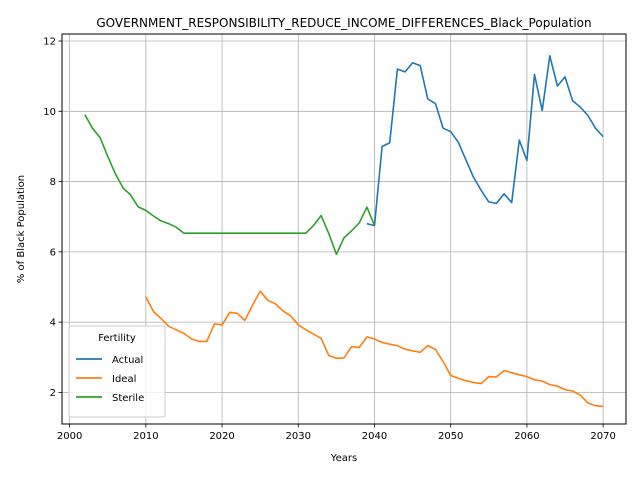 The image size is (640, 480). Describe the element at coordinates (343, 458) in the screenshot. I see `x-axis-label: Years` at that location.